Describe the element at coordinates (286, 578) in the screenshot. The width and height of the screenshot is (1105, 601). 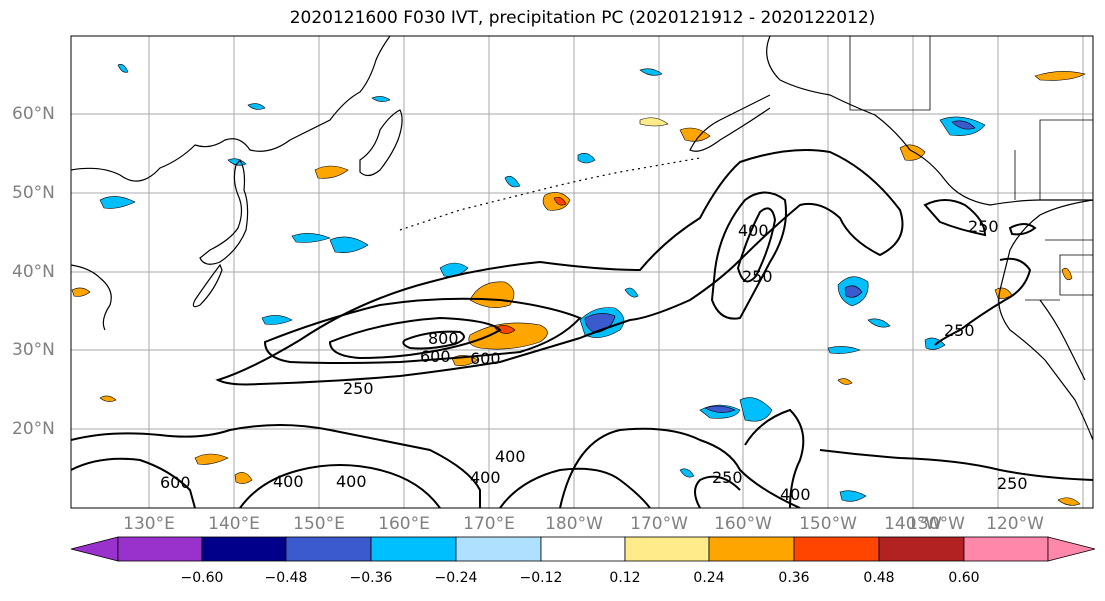
I see `colorbar-tick: −0.48` at that location.